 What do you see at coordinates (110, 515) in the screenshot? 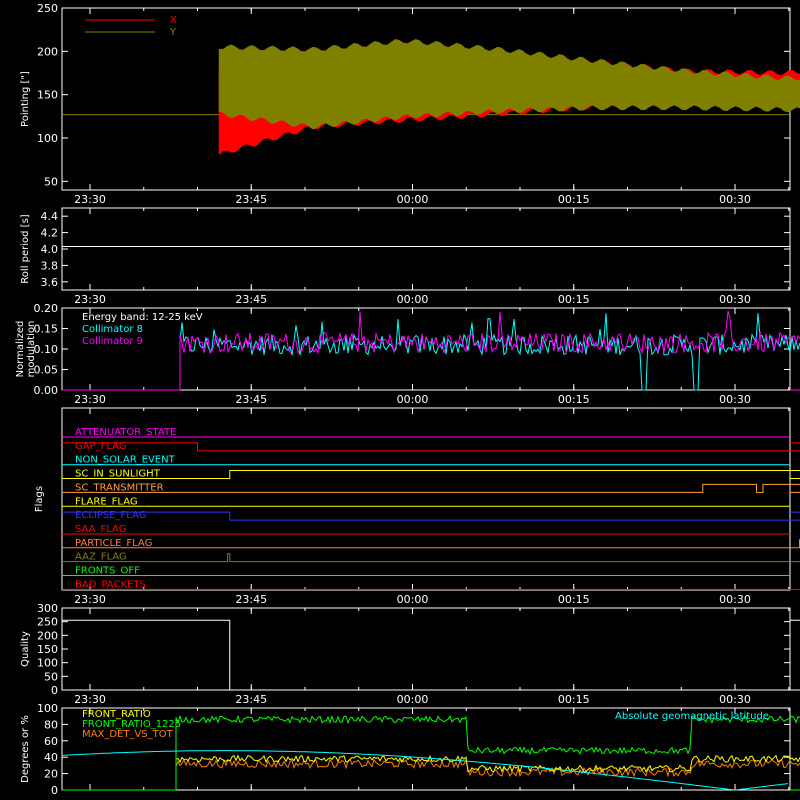
I see `flag-label-eclipse-flag: ECLIPSE_FLAG` at bounding box center [110, 515].